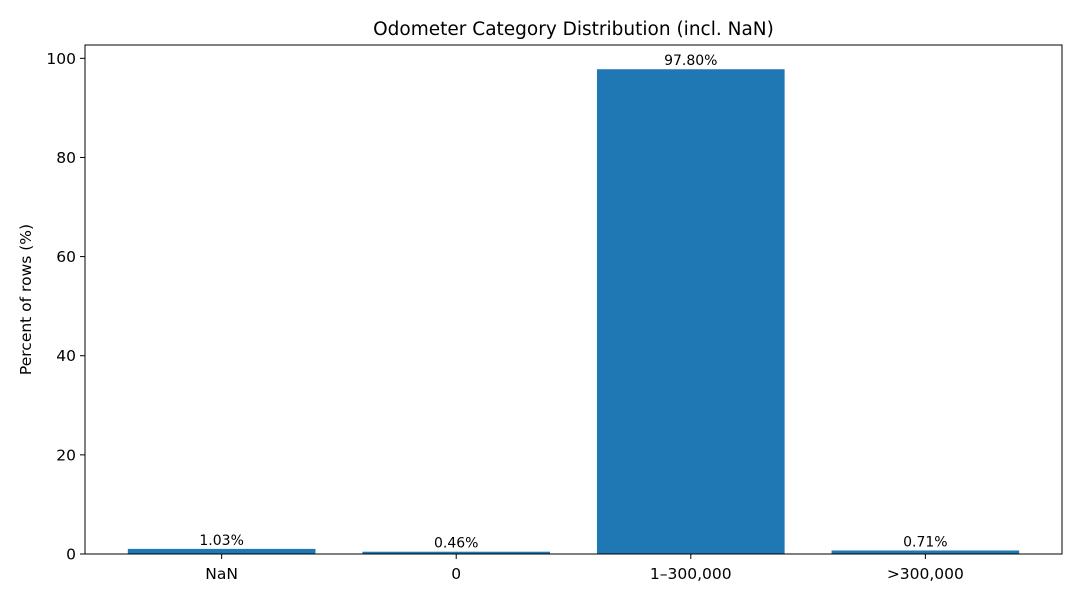 The width and height of the screenshot is (1080, 600). Describe the element at coordinates (66, 356) in the screenshot. I see `y-tick-label: 40` at that location.